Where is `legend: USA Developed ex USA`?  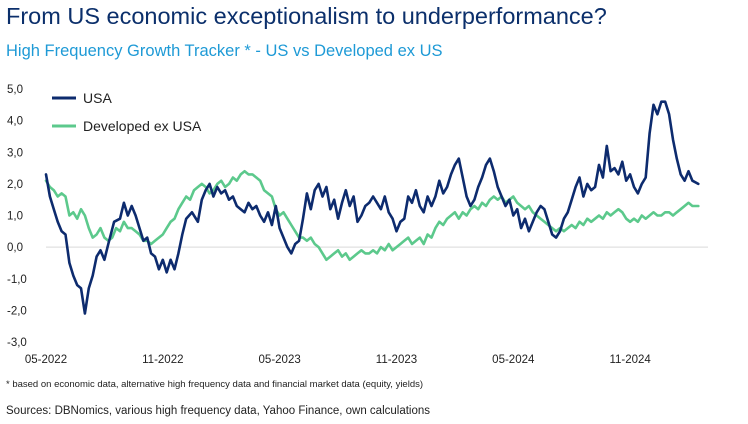
legend: USA Developed ex USA is located at coordinates (127, 112).